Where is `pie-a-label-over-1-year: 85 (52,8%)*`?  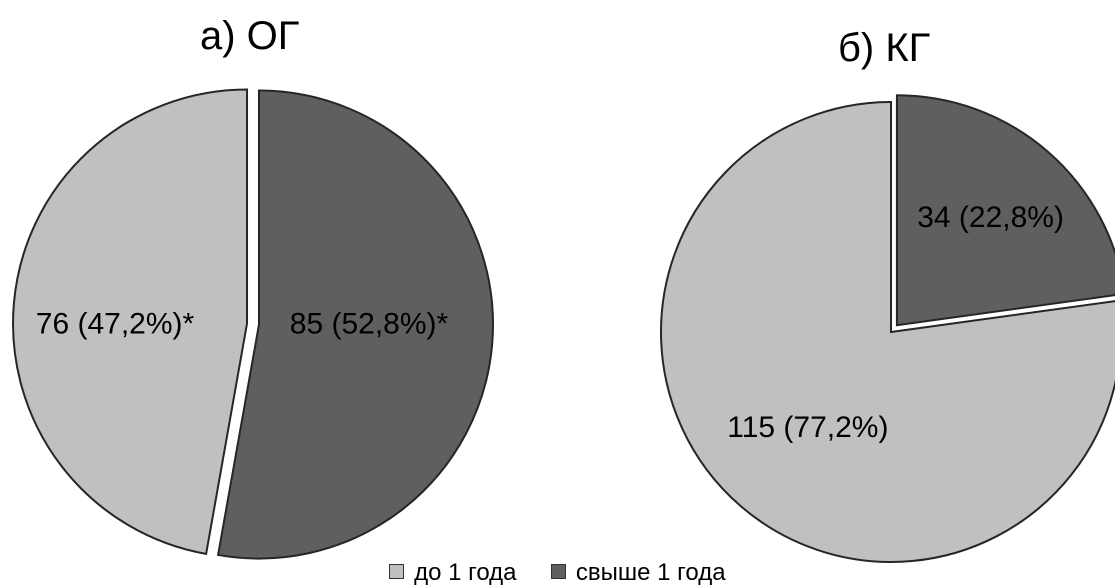
pie-a-label-over-1-year: 85 (52,8%)* is located at coordinates (369, 324).